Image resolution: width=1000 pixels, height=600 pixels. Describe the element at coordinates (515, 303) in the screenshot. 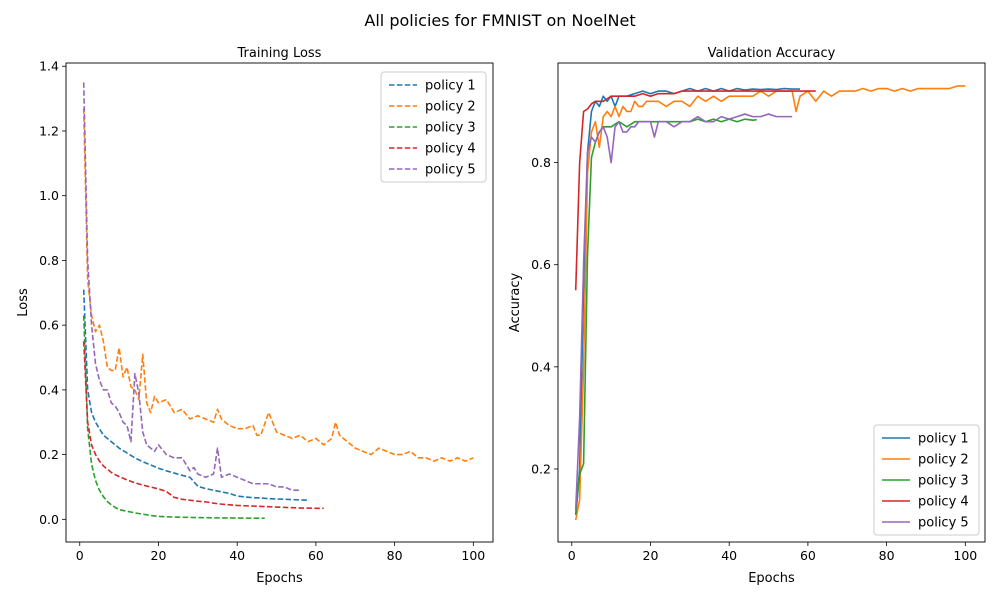

I see `y-axis-label: Accuracy` at that location.